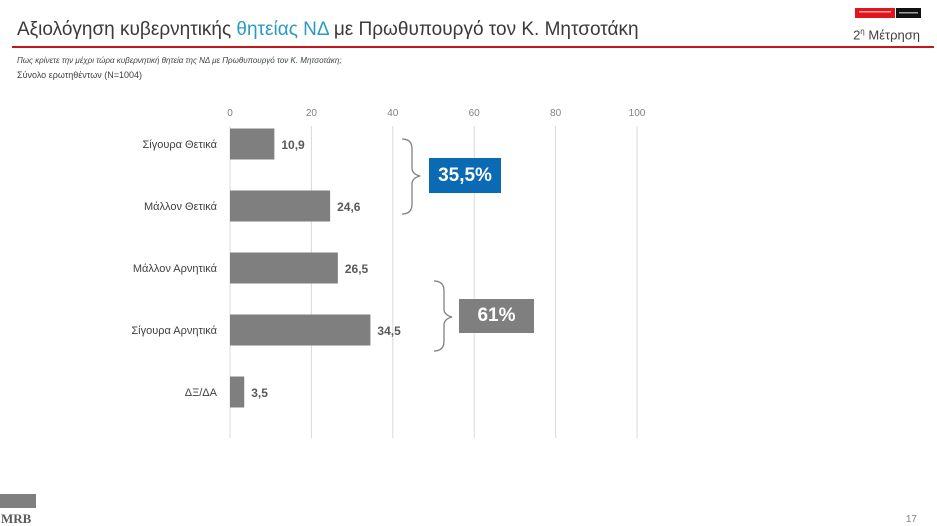  Describe the element at coordinates (393, 113) in the screenshot. I see `x-tick-label: 40` at that location.